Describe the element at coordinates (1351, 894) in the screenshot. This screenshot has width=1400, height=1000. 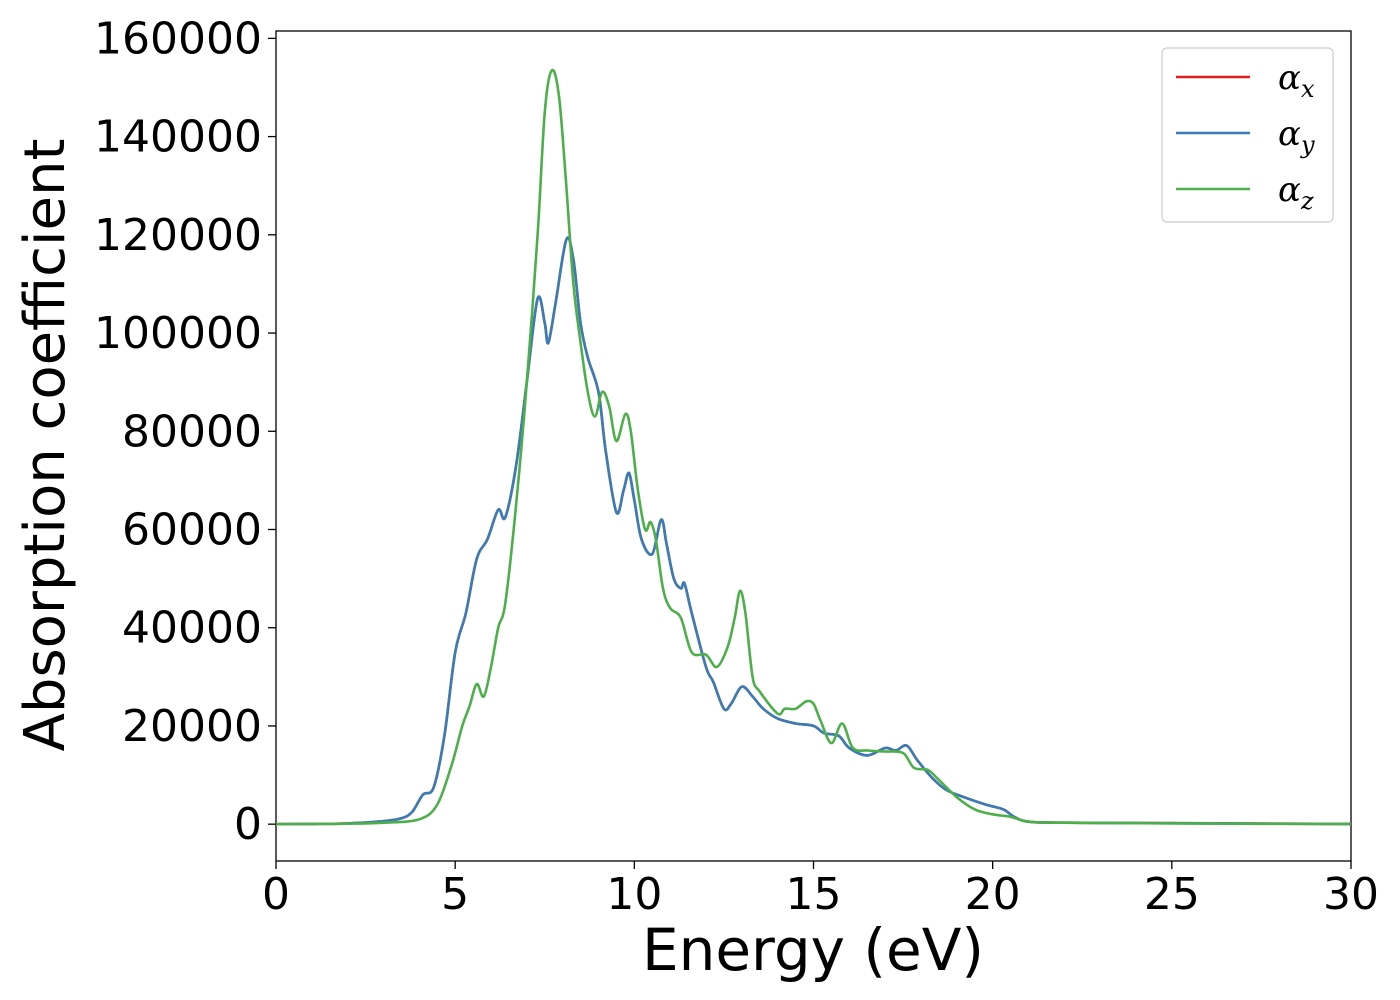
I see `x-tick-label: 30` at that location.